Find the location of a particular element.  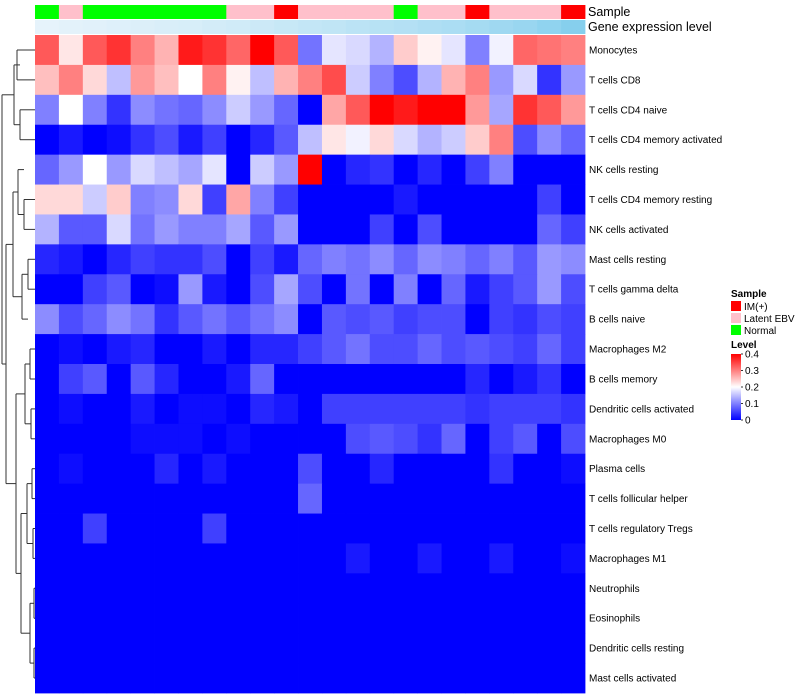

row-label: Macrophages M0 is located at coordinates (628, 439).